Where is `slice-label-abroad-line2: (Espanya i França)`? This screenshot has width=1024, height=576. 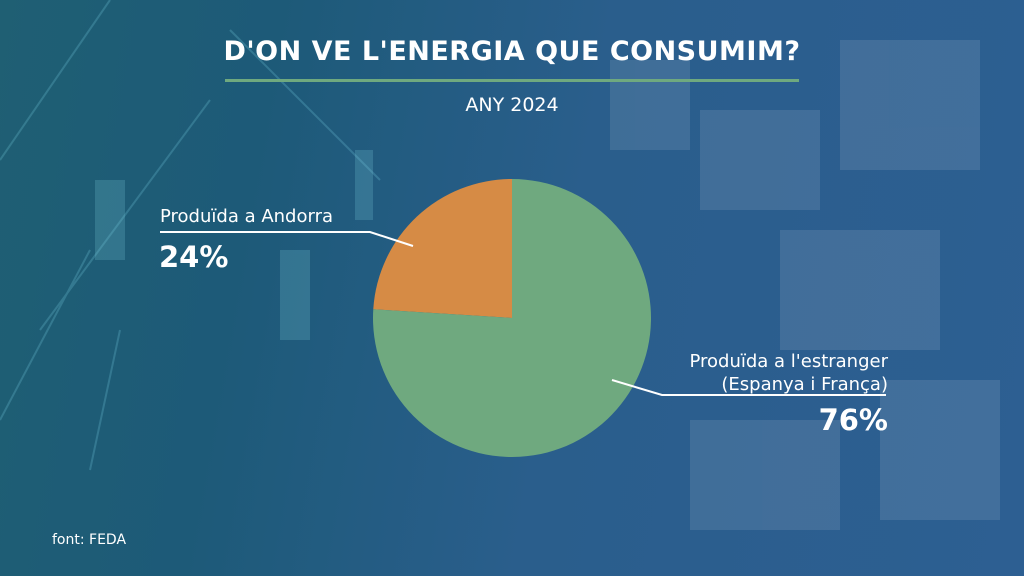 slice-label-abroad-line2: (Espanya i França) is located at coordinates (804, 384).